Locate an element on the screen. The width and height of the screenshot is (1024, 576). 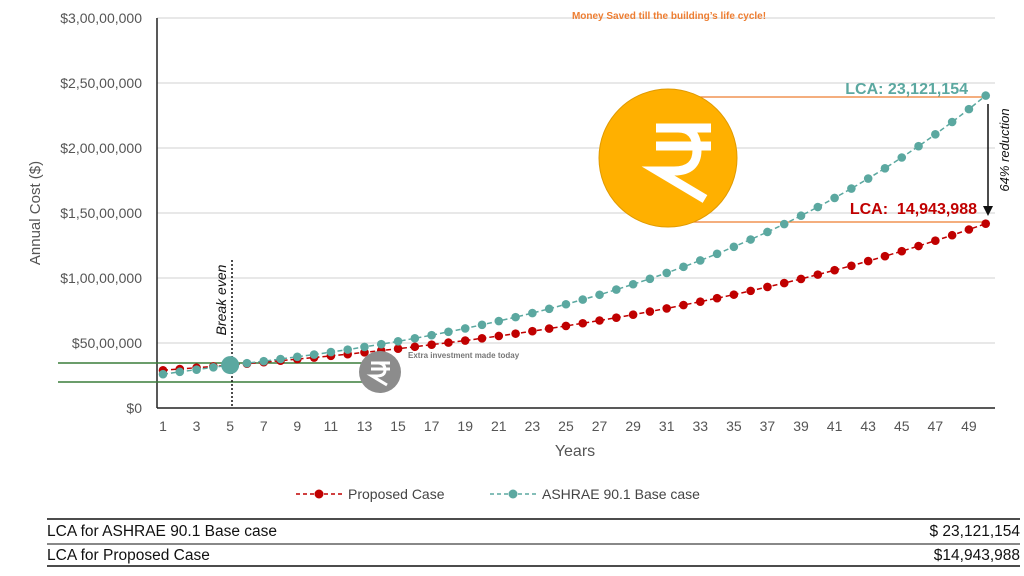
y-tick-label: $1,00,00,000 is located at coordinates (101, 278).